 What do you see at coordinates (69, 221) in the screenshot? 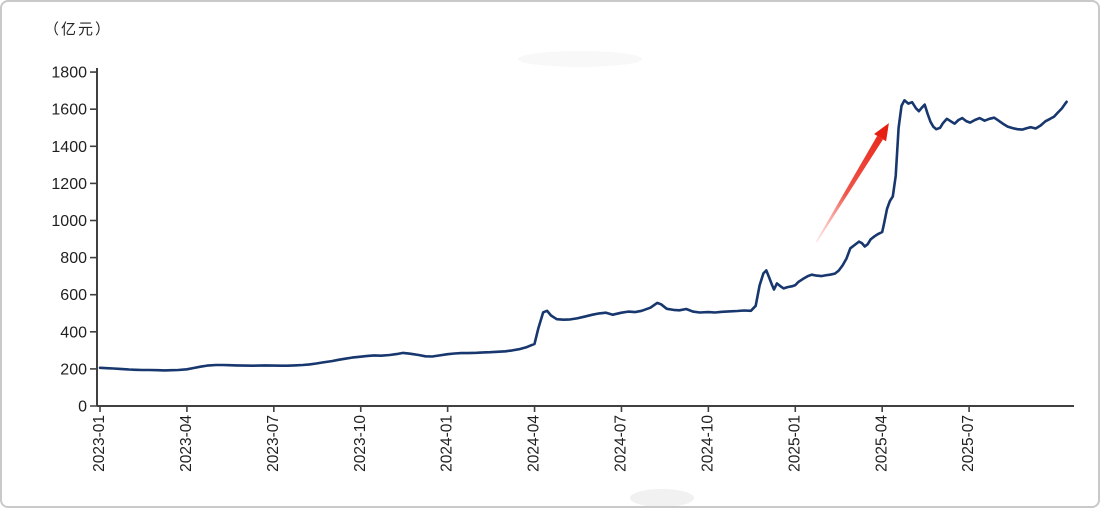
I see `y-tick-label: 1000` at bounding box center [69, 221].